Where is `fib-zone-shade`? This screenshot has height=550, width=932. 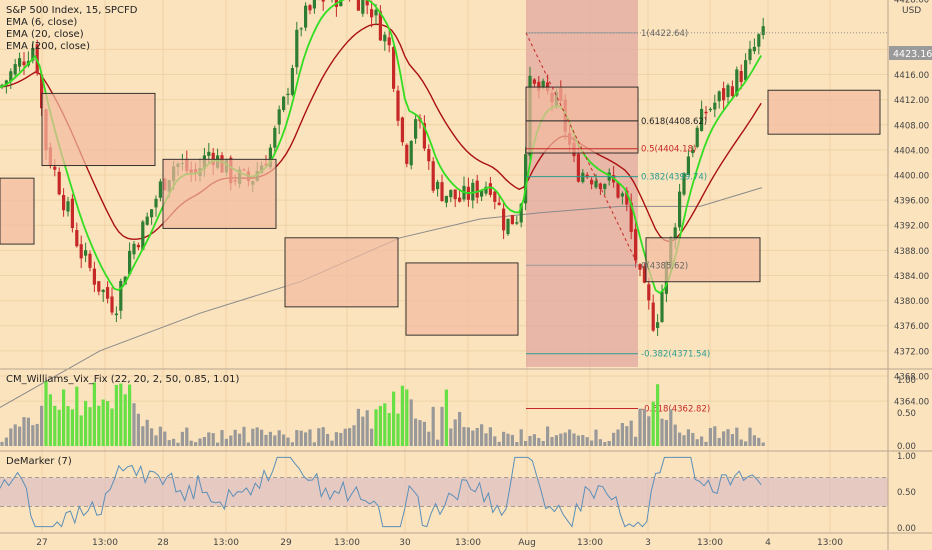 fib-zone-shade is located at coordinates (582, 183).